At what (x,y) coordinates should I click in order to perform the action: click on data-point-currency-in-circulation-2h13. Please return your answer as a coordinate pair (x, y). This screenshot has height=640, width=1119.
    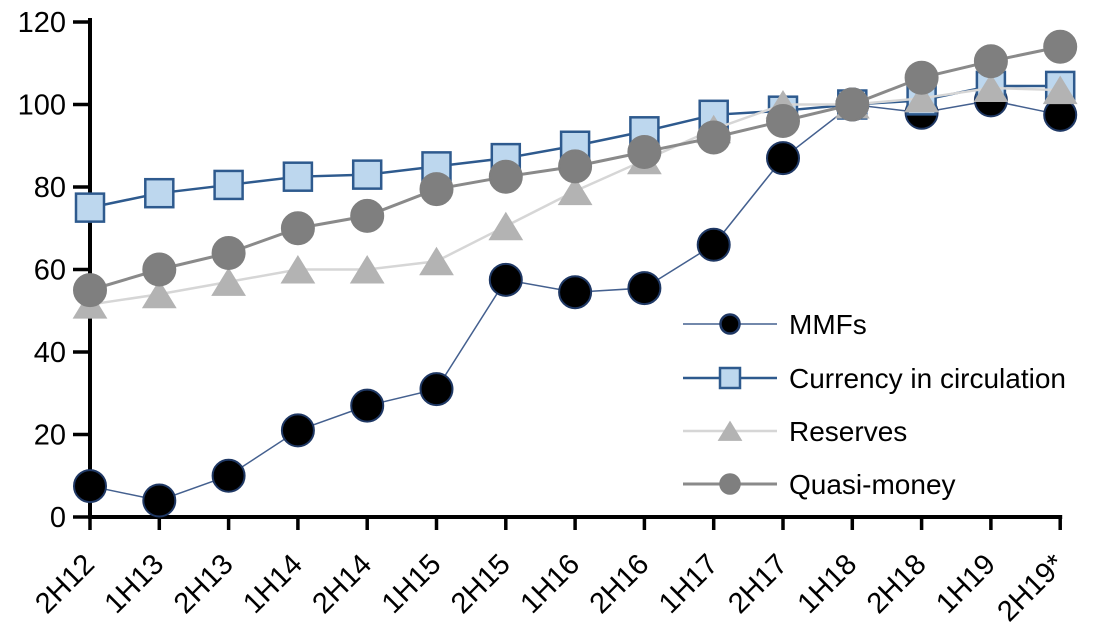
    Looking at the image, I should click on (228, 185).